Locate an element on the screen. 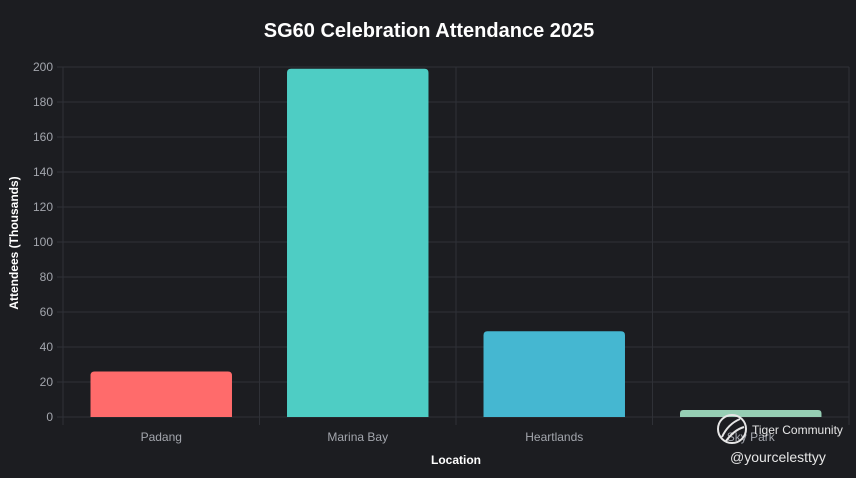  tiger-logo-icon is located at coordinates (732, 429).